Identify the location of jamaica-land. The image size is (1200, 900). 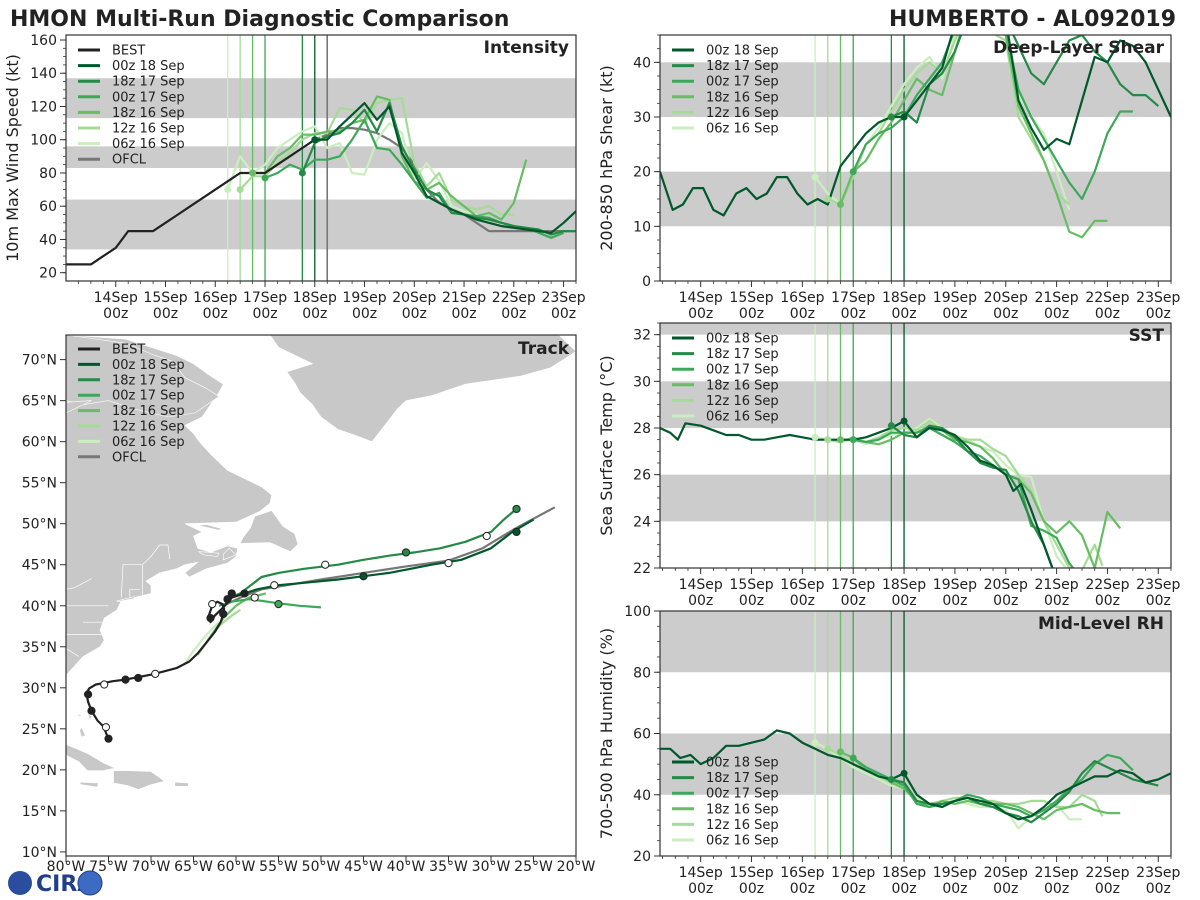
(89, 784).